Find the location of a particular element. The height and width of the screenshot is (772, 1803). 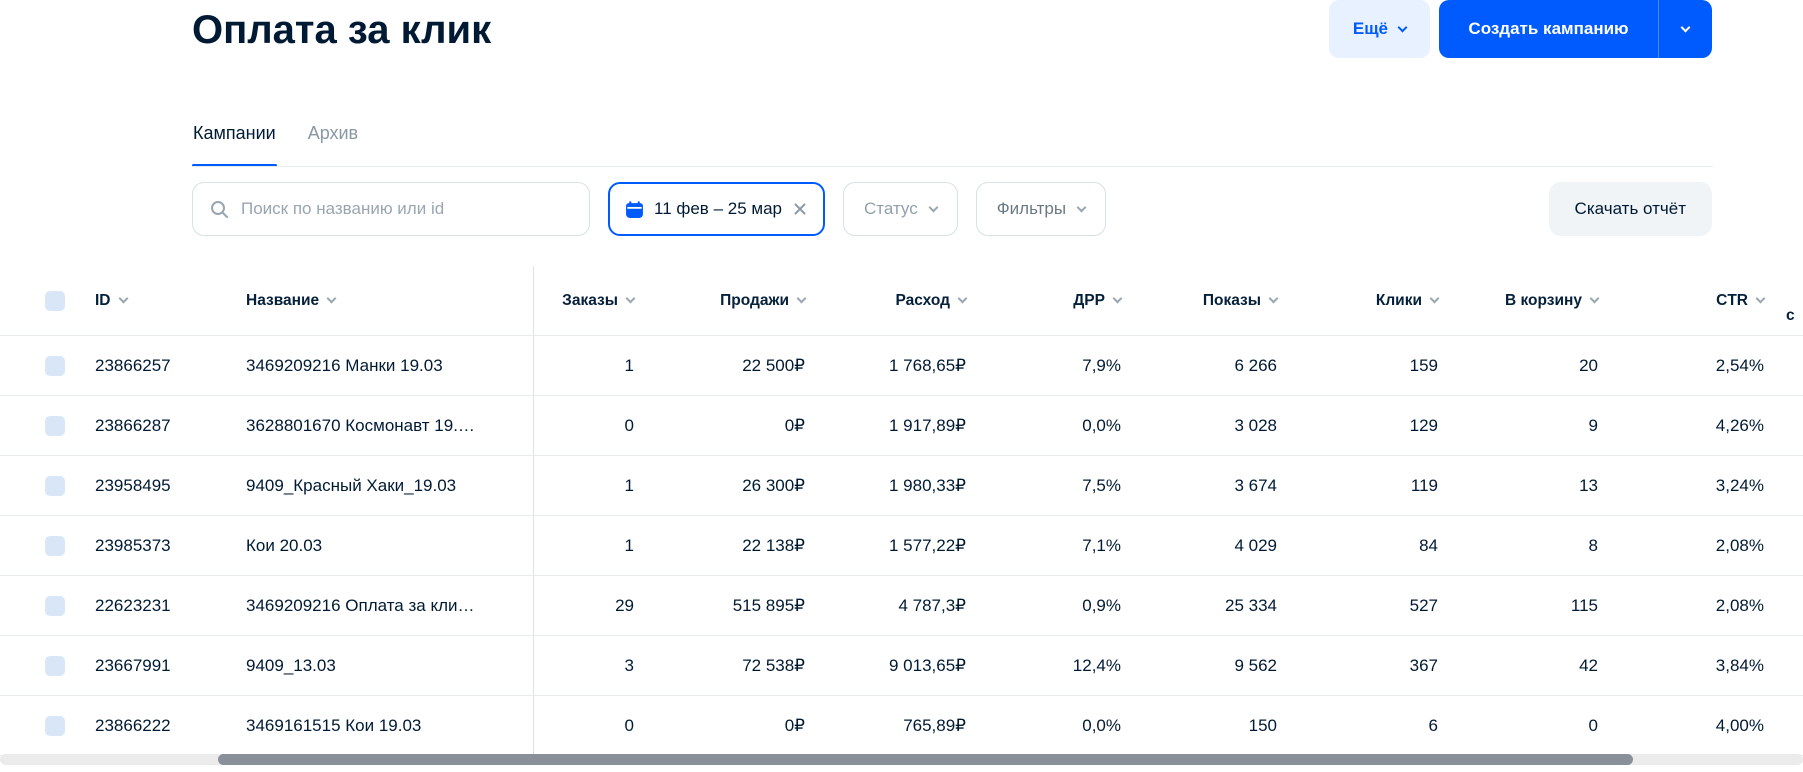

column-header-id-label: ID is located at coordinates (103, 300).